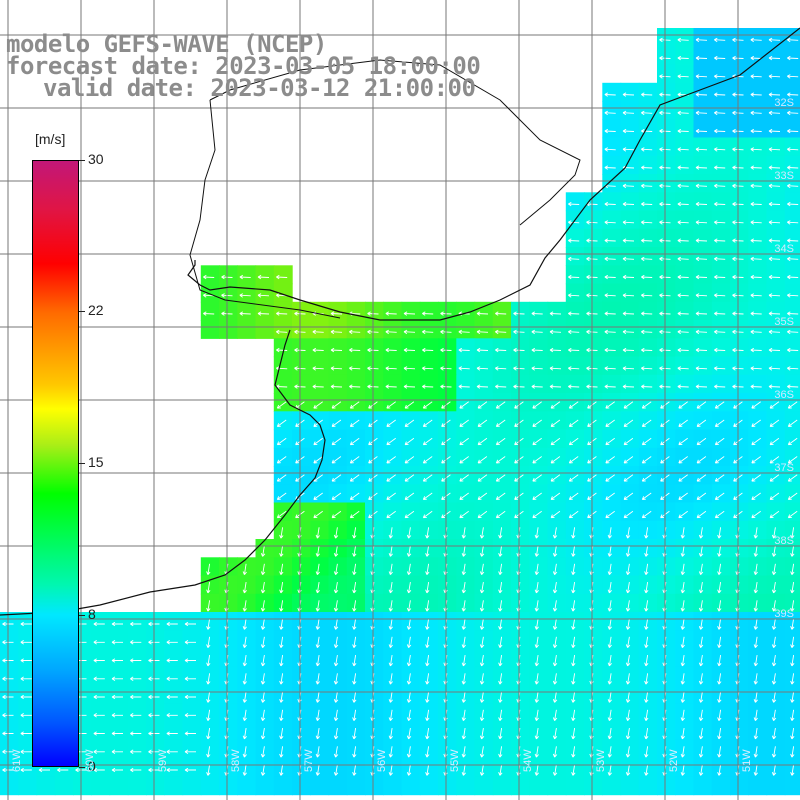 The height and width of the screenshot is (800, 800). What do you see at coordinates (784, 103) in the screenshot?
I see `latitude-label: 32S` at bounding box center [784, 103].